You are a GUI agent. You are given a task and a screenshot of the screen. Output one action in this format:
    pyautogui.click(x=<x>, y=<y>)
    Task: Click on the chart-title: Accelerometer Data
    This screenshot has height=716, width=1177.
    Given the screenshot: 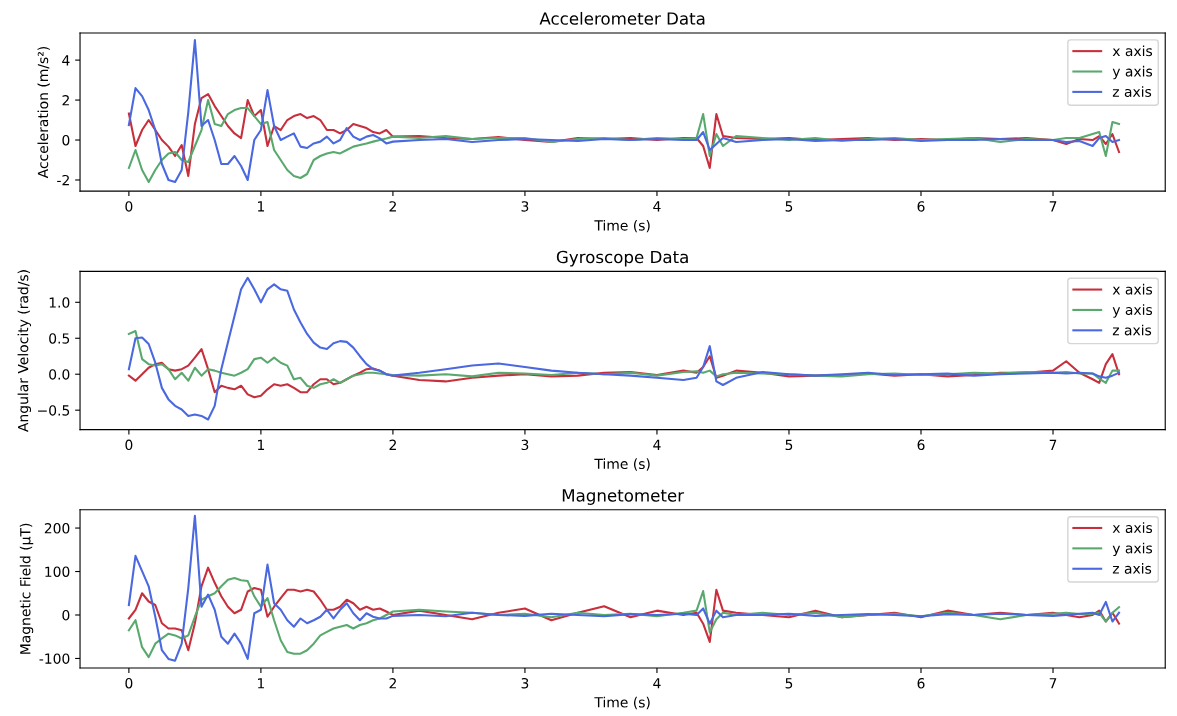 What is the action you would take?
    pyautogui.click(x=622, y=18)
    